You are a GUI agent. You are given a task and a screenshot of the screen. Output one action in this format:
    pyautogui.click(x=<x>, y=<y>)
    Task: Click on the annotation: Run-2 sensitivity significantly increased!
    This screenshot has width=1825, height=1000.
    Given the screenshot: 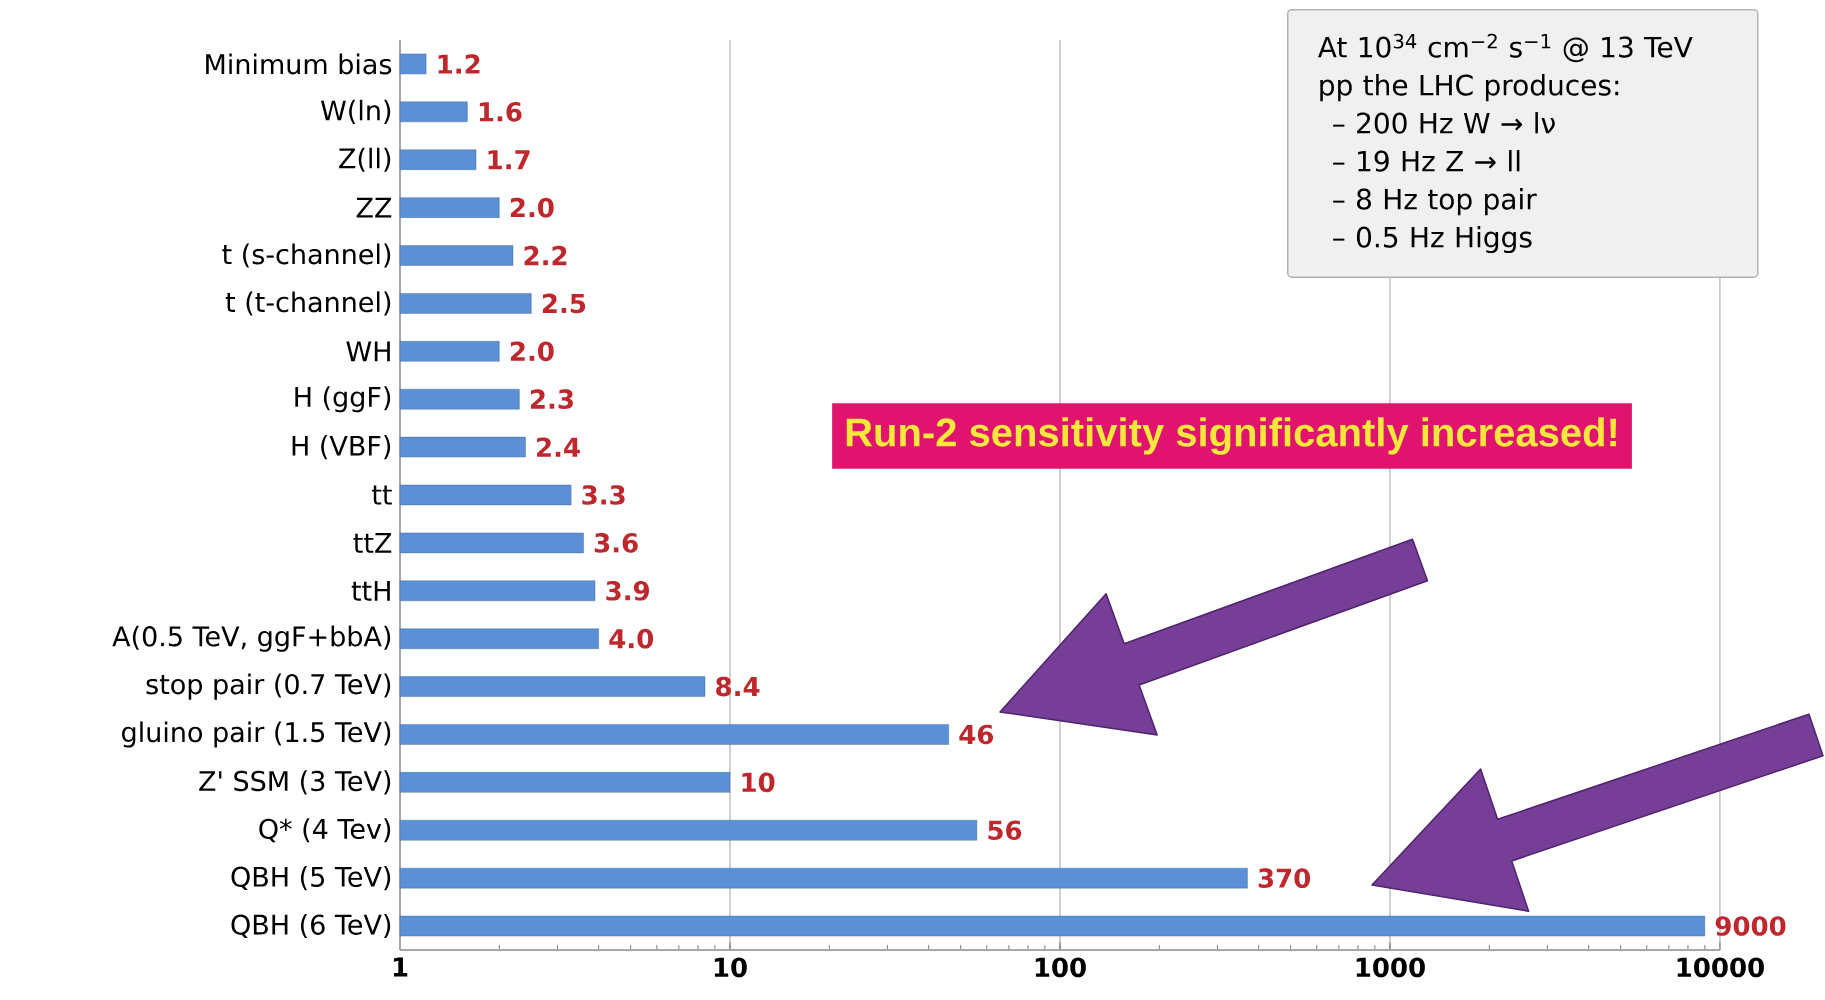 What is the action you would take?
    pyautogui.click(x=1231, y=436)
    